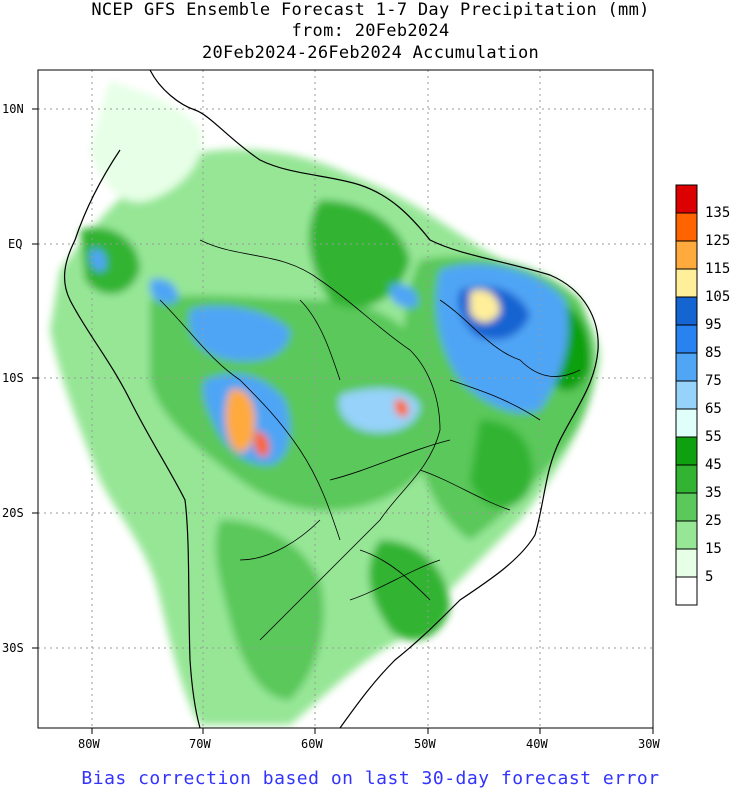 The height and width of the screenshot is (792, 741). Describe the element at coordinates (132, 438) in the screenshot. I see `west-coastline` at that location.